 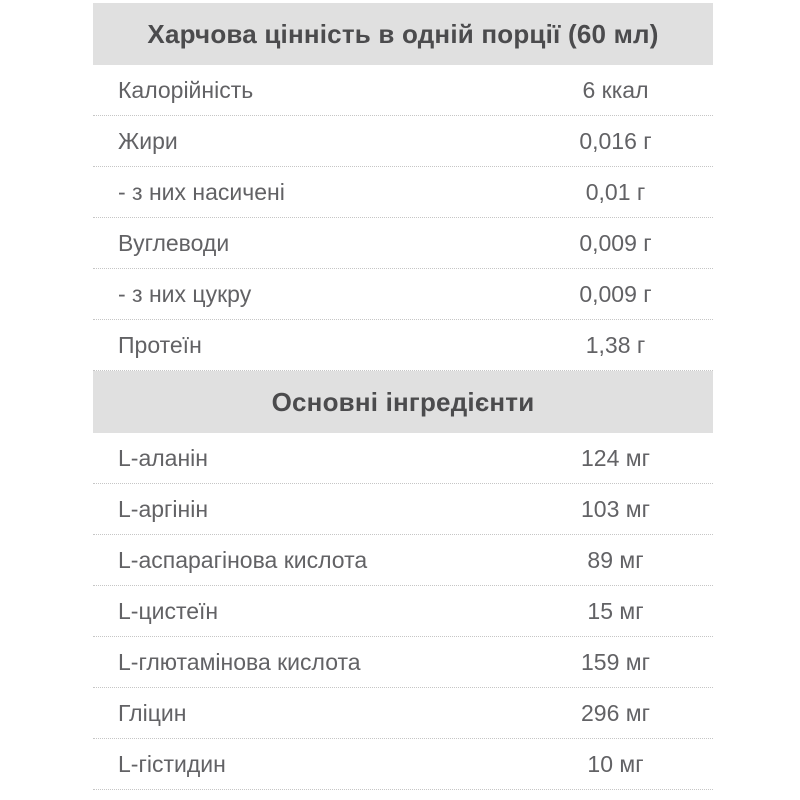 I want to click on table-row: Калорійність 6 ккал, so click(x=403, y=90).